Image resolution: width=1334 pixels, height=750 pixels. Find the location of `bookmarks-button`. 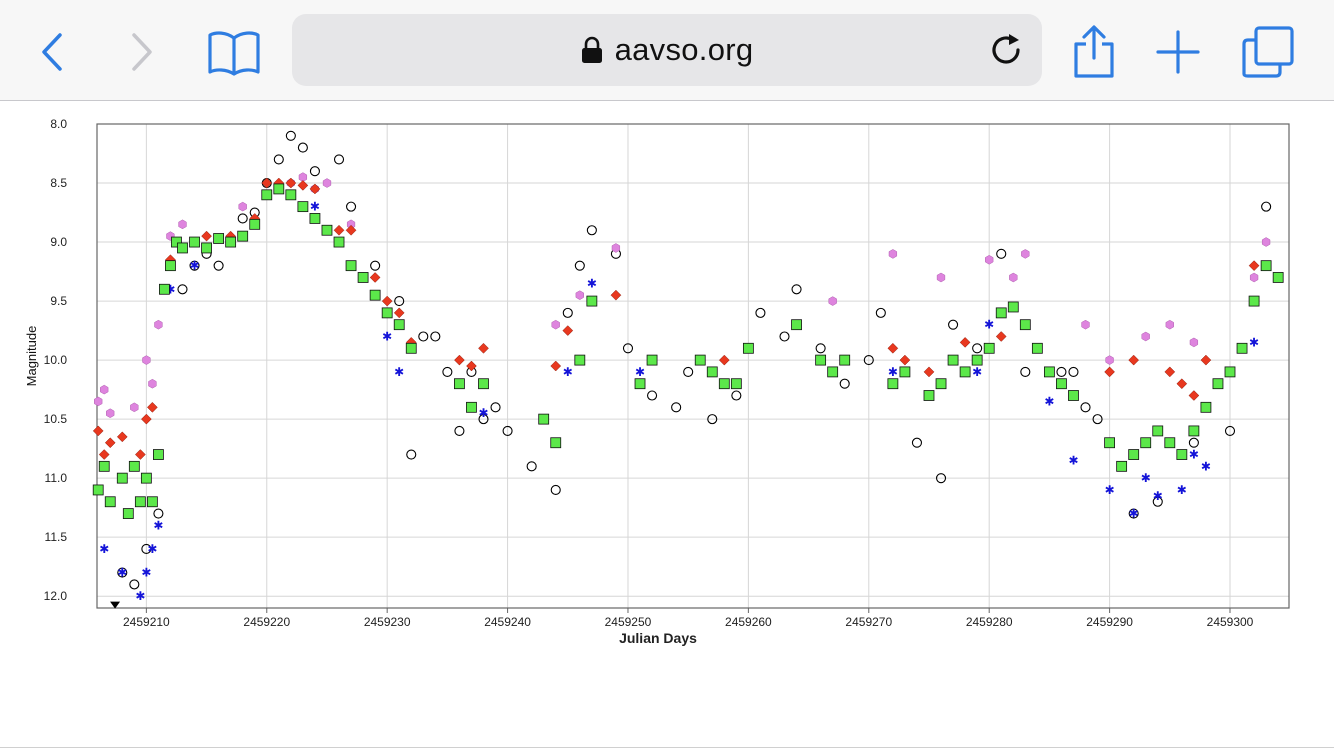

bookmarks-button is located at coordinates (234, 52).